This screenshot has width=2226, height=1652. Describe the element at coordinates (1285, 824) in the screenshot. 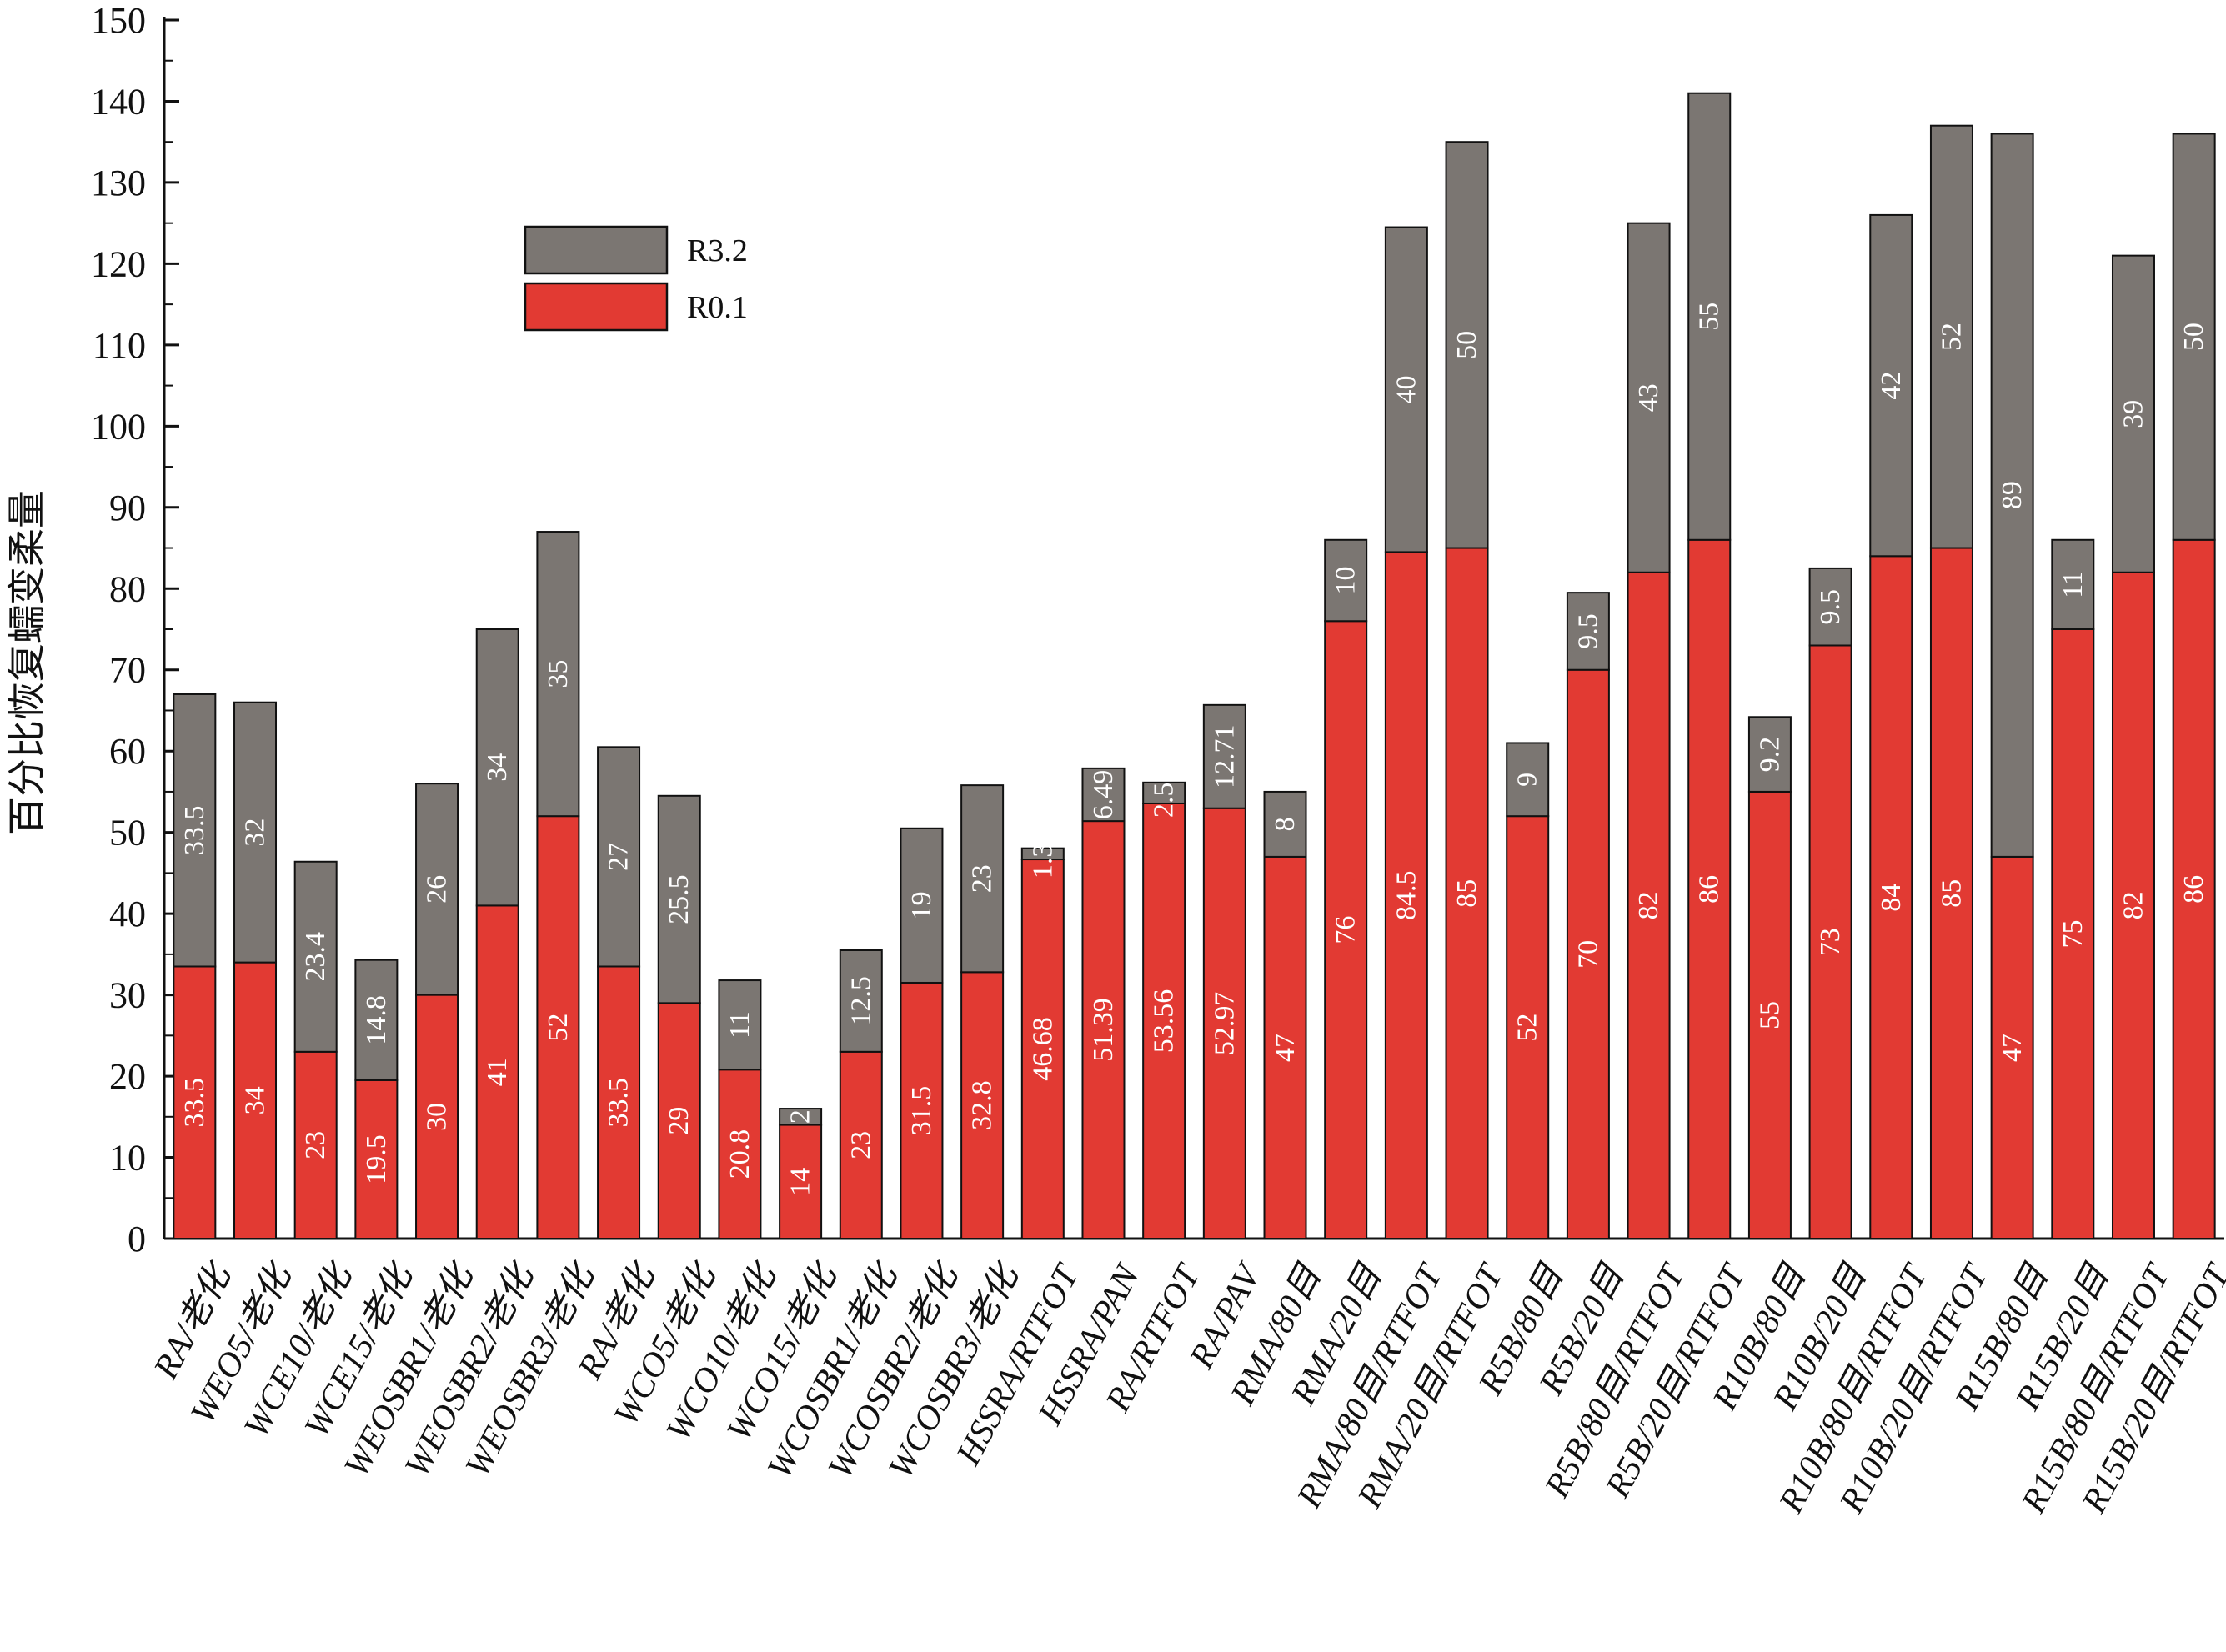

I see `bar-label-r3-2: 8` at that location.